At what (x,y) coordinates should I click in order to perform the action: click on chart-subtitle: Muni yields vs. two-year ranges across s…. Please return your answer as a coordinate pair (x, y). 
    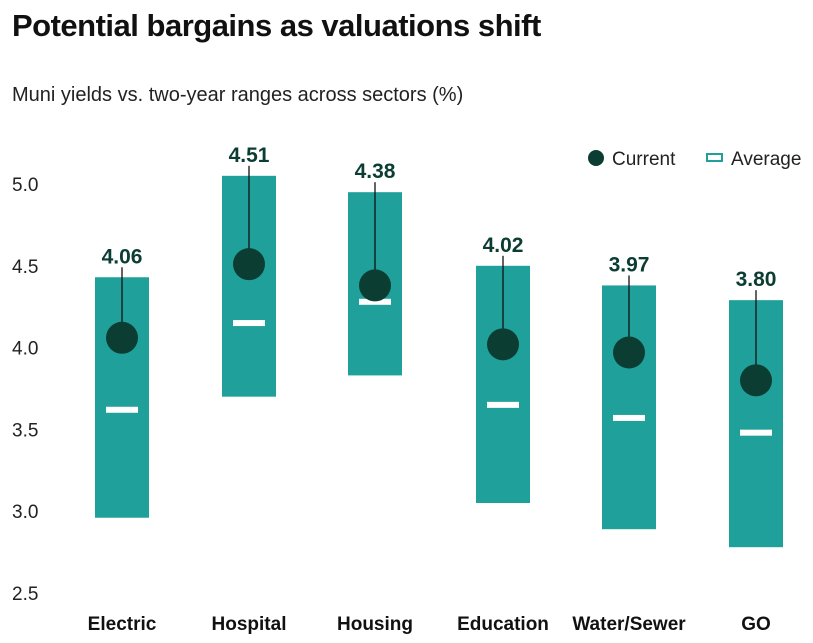
    Looking at the image, I should click on (238, 95).